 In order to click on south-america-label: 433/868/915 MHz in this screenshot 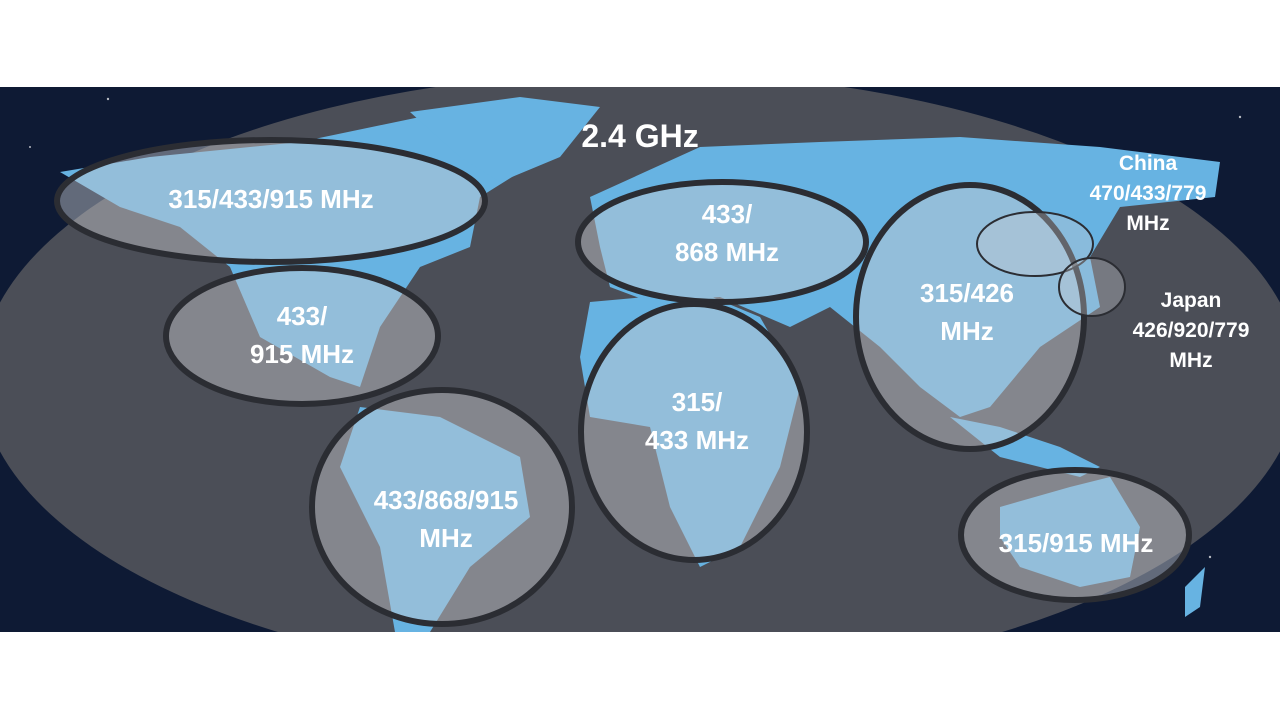, I will do `click(446, 519)`.